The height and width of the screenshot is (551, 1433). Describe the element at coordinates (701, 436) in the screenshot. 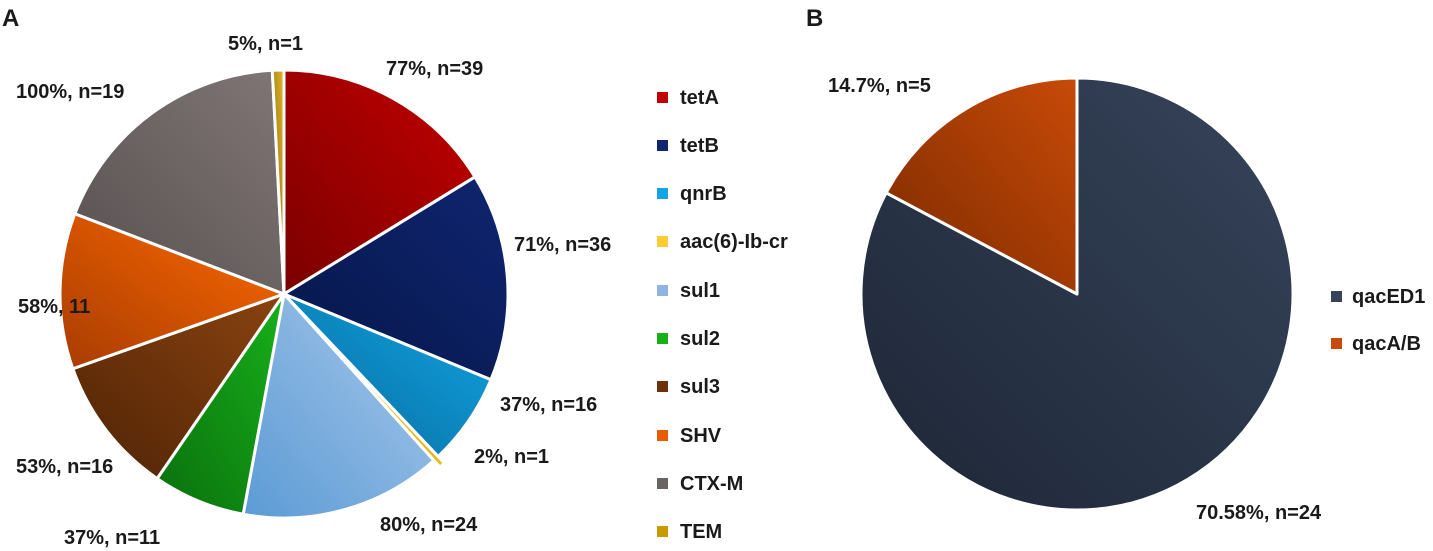

I see `legend-label-SHV: SHV` at that location.